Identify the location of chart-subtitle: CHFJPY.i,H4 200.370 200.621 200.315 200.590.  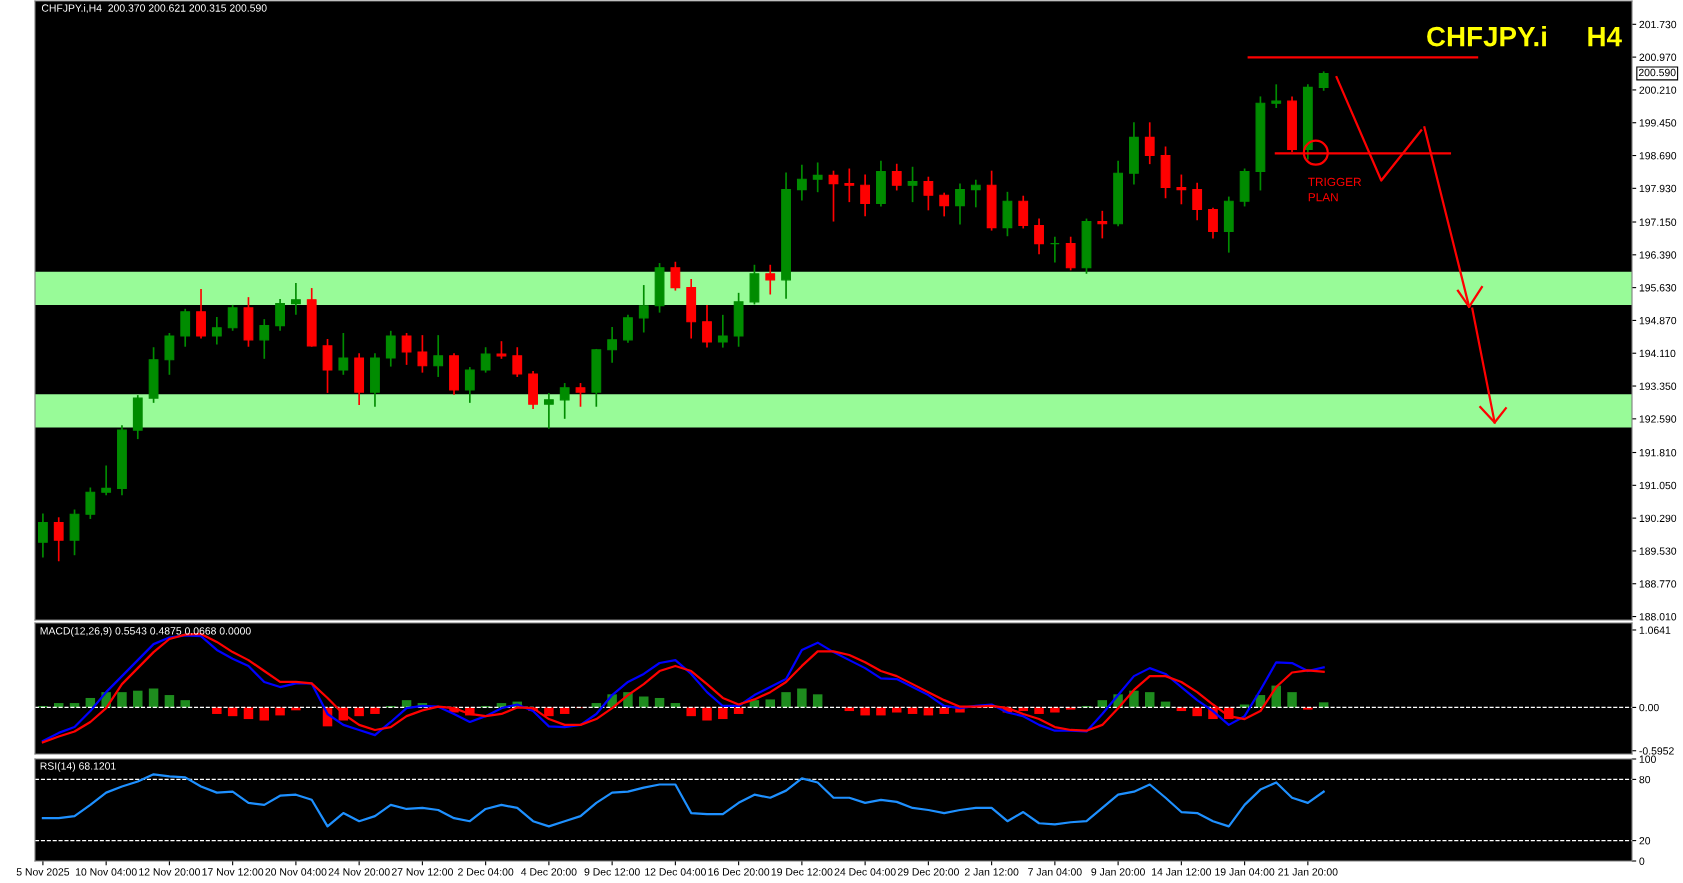
(154, 8).